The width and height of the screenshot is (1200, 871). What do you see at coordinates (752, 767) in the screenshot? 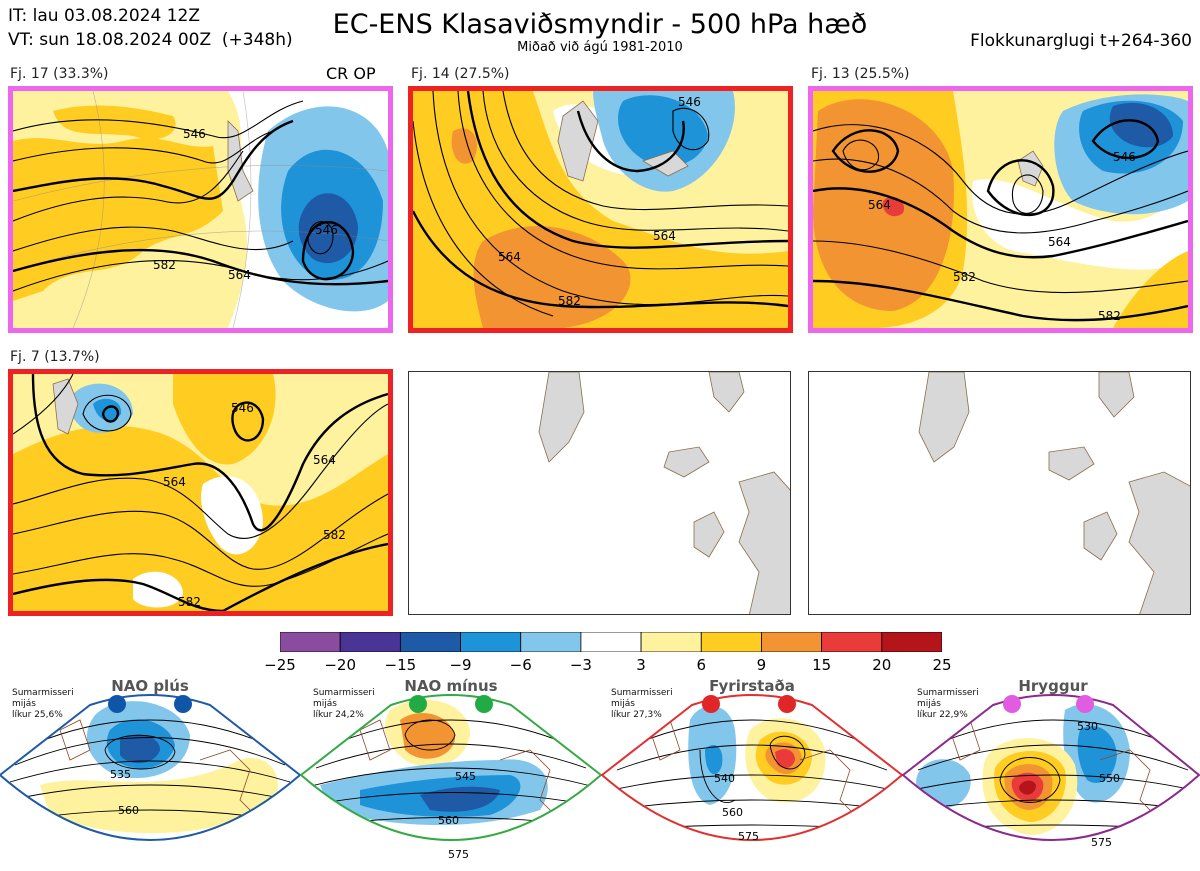
I see `regime-3-map` at bounding box center [752, 767].